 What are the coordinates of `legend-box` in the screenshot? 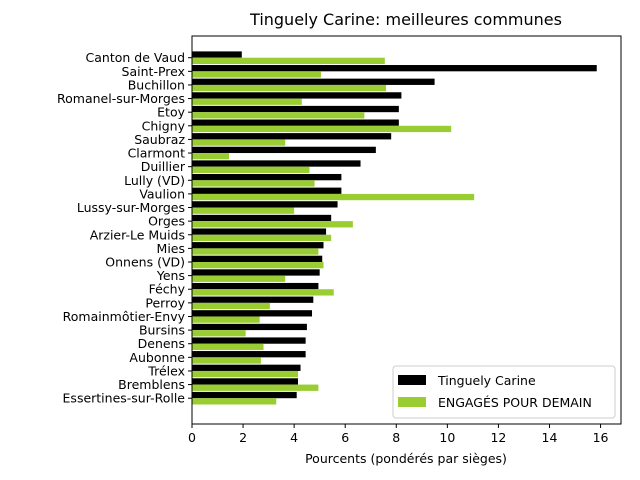 It's located at (504, 392).